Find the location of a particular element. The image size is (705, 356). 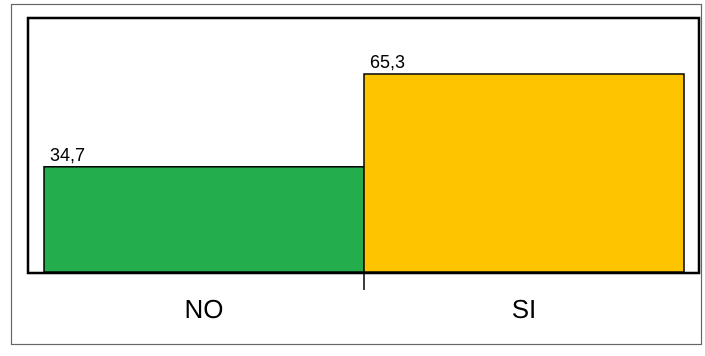

category-labels-layer: NO SI is located at coordinates (361, 298).